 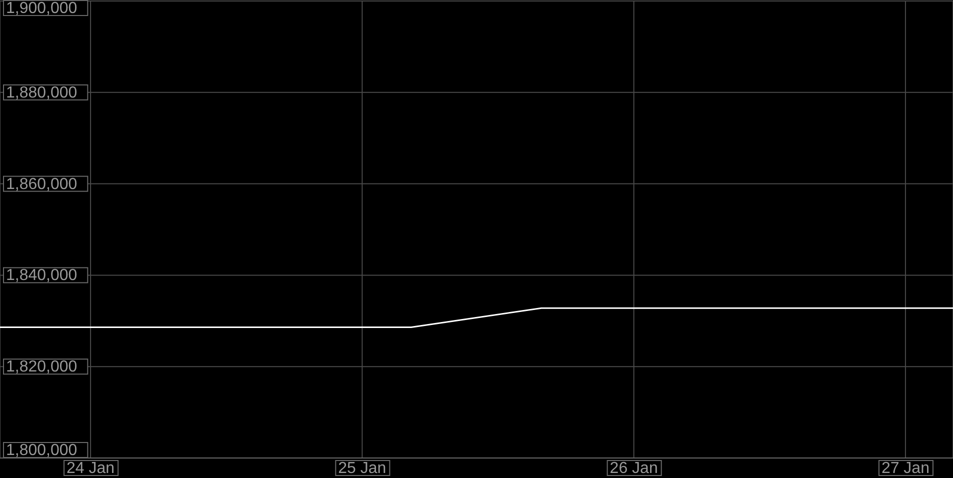 What do you see at coordinates (634, 468) in the screenshot?
I see `x-tick-label: 26 Jan` at bounding box center [634, 468].